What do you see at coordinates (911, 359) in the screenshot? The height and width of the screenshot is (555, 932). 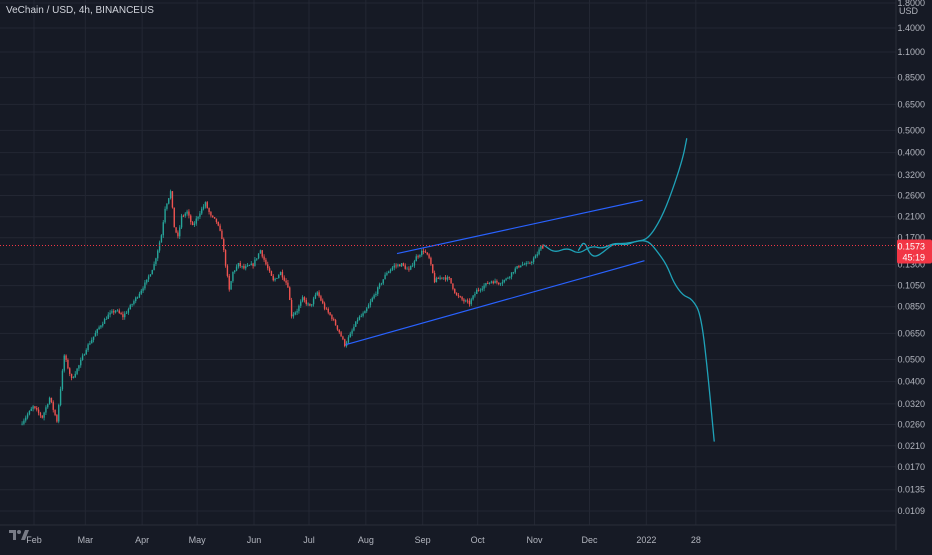 I see `price-tick-label: 0.0500` at bounding box center [911, 359].